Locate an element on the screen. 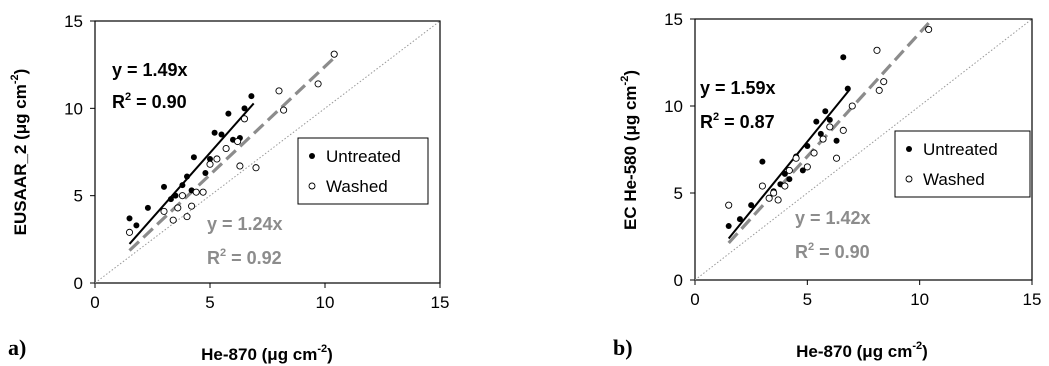  y-tick-label: 15 is located at coordinates (673, 19).